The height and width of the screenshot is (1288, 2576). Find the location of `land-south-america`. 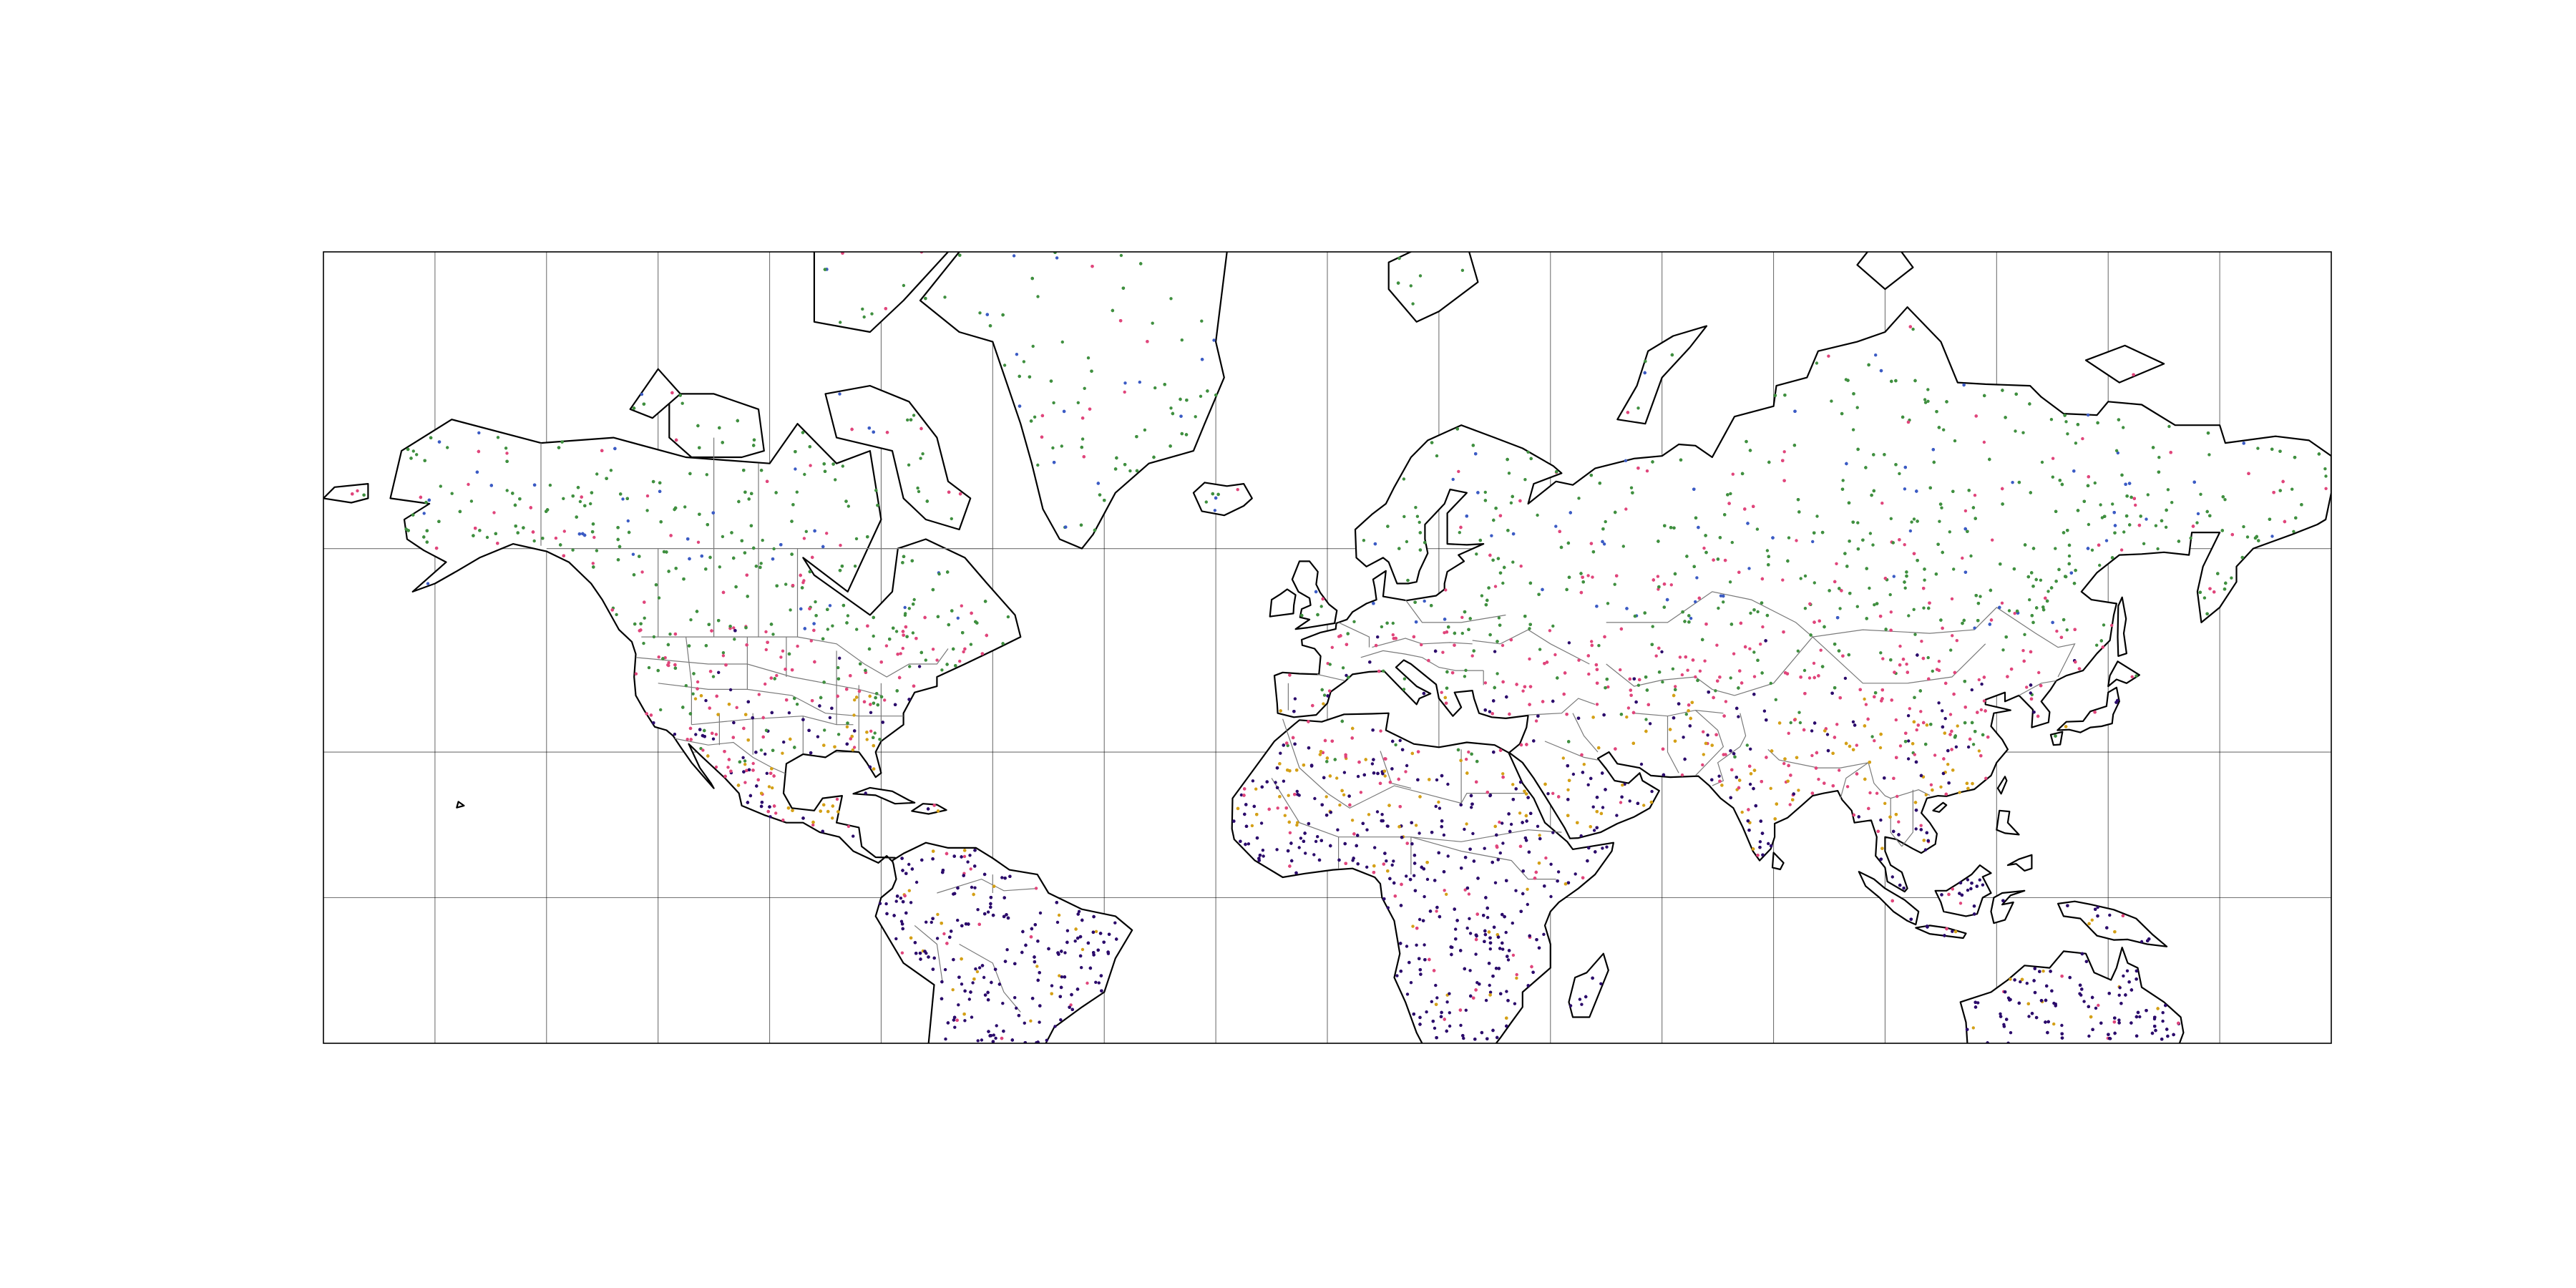

land-south-america is located at coordinates (1003, 942).